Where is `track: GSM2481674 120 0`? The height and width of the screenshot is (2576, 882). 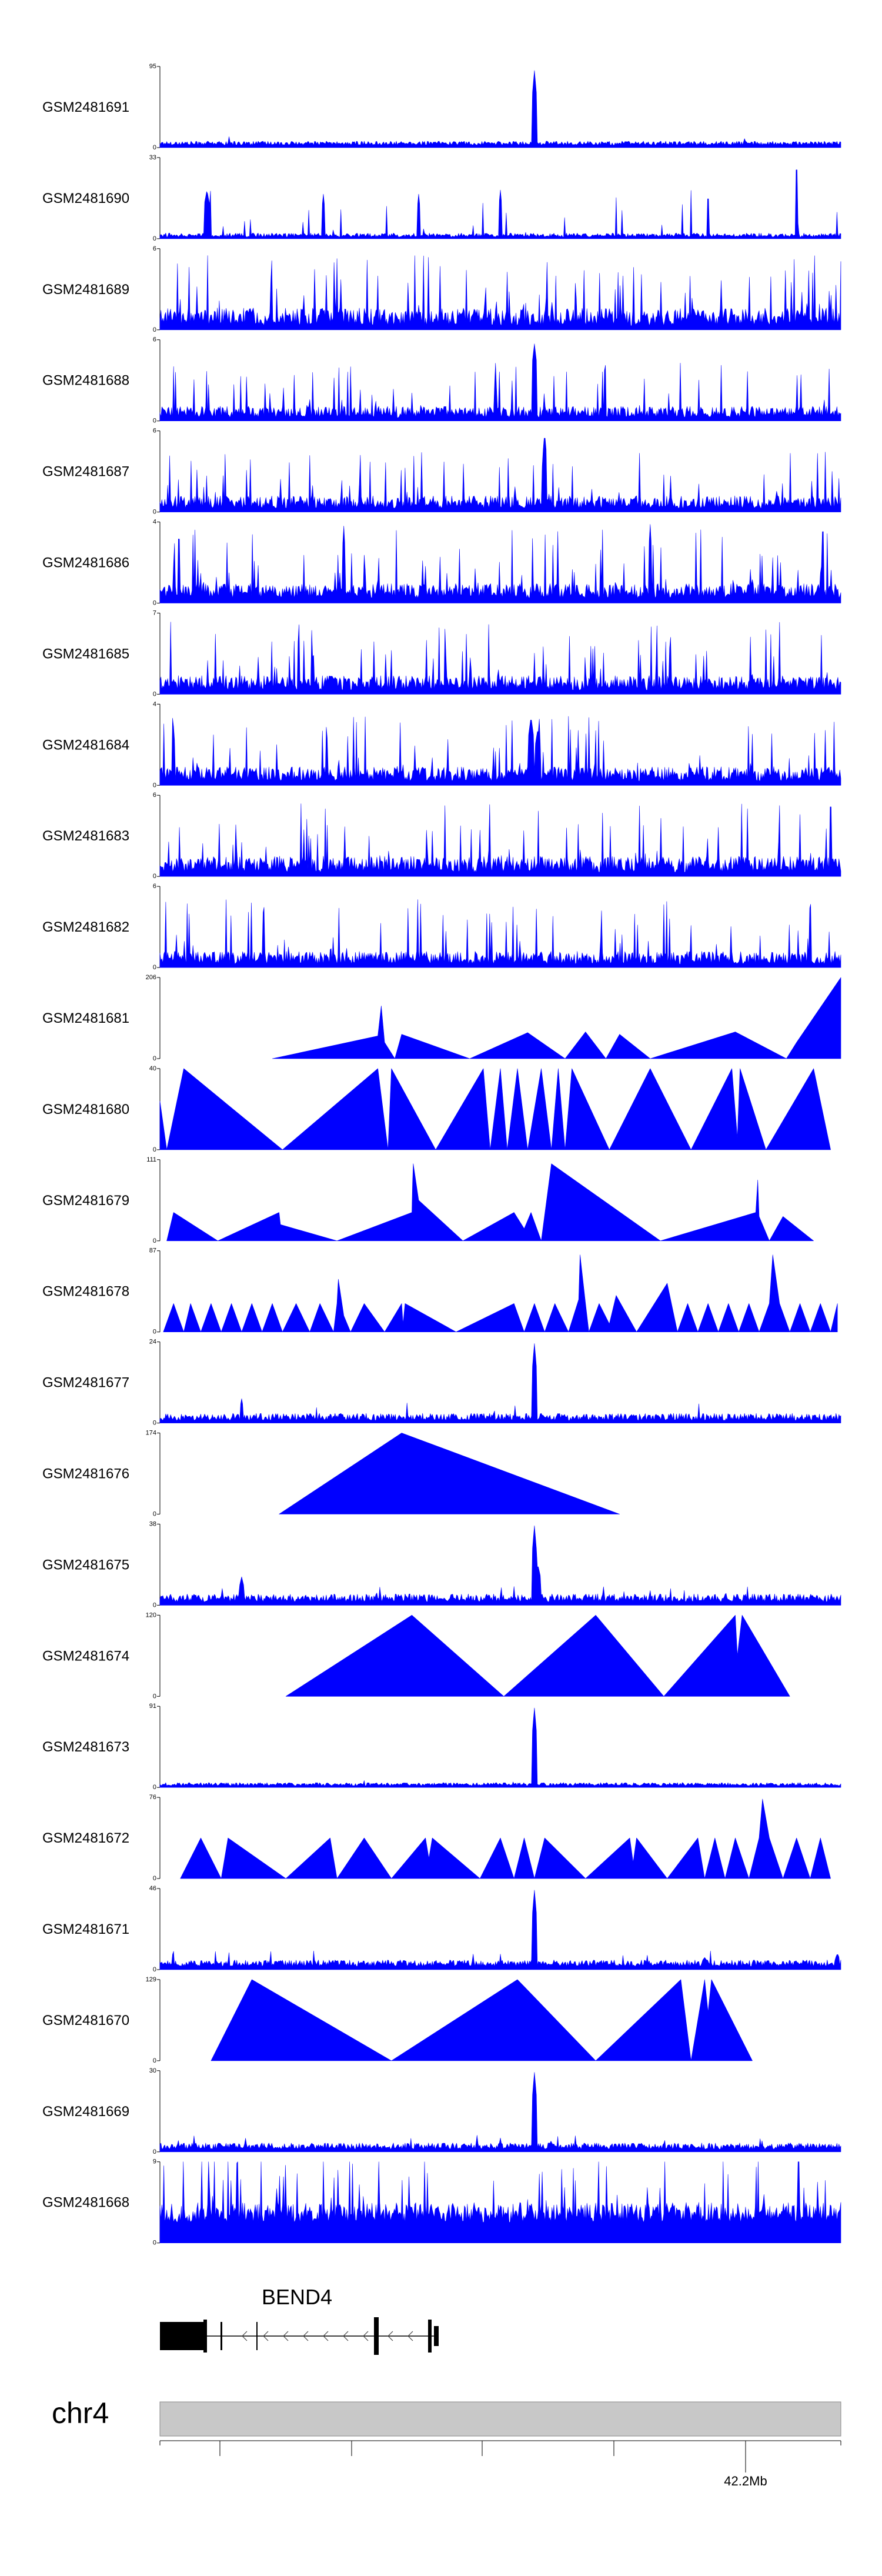 track: GSM2481674 120 0 is located at coordinates (416, 1655).